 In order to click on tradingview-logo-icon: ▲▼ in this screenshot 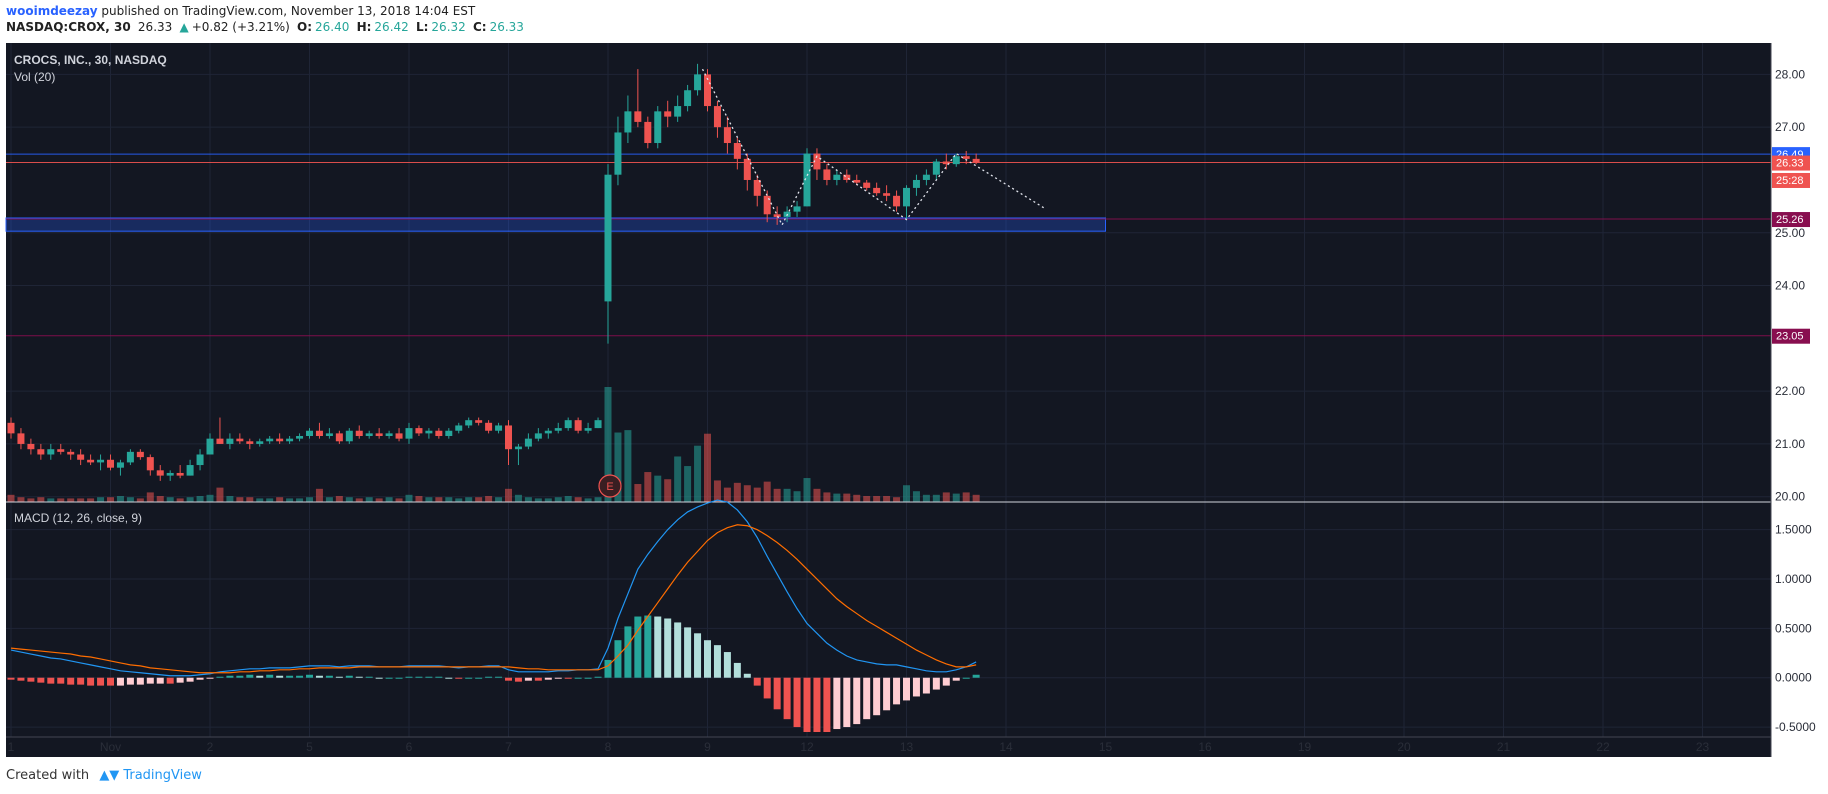, I will do `click(109, 775)`.